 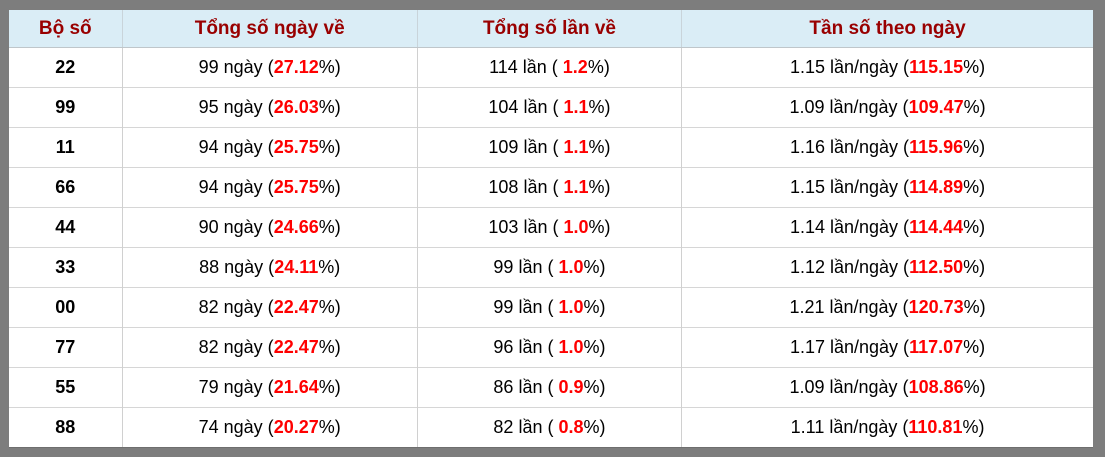 What do you see at coordinates (236, 67) in the screenshot?
I see `days-text: 99 ngày (` at bounding box center [236, 67].